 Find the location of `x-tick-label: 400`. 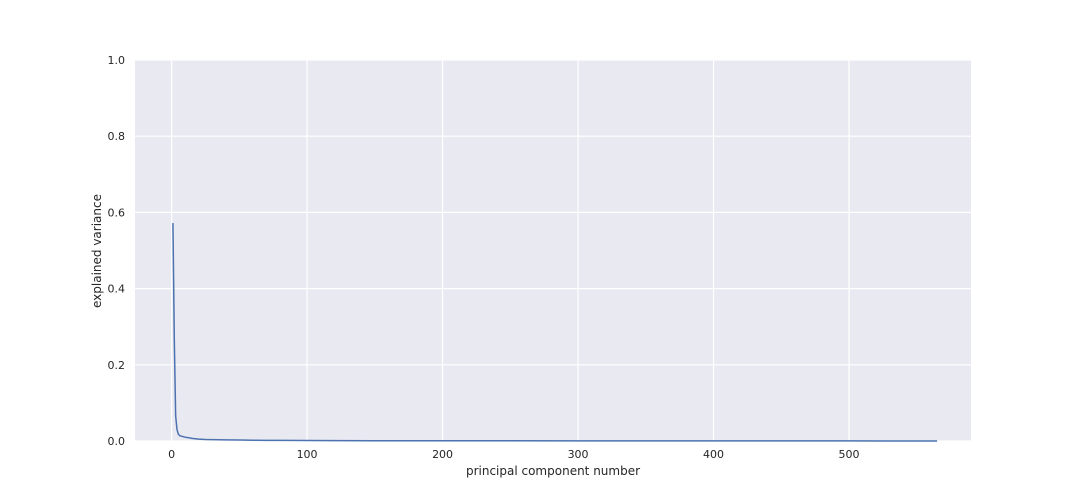

x-tick-label: 400 is located at coordinates (713, 454).